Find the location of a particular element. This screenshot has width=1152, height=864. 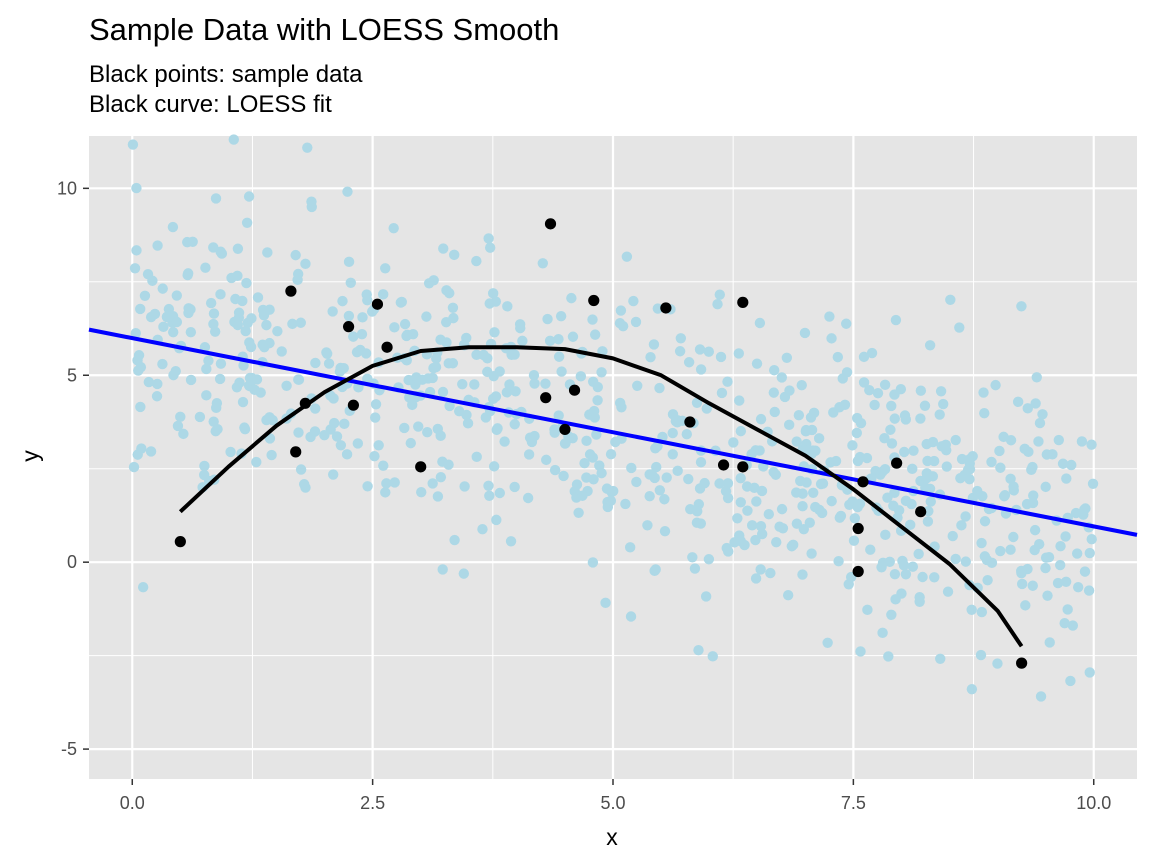

y-tick-label: 0 is located at coordinates (72, 562).